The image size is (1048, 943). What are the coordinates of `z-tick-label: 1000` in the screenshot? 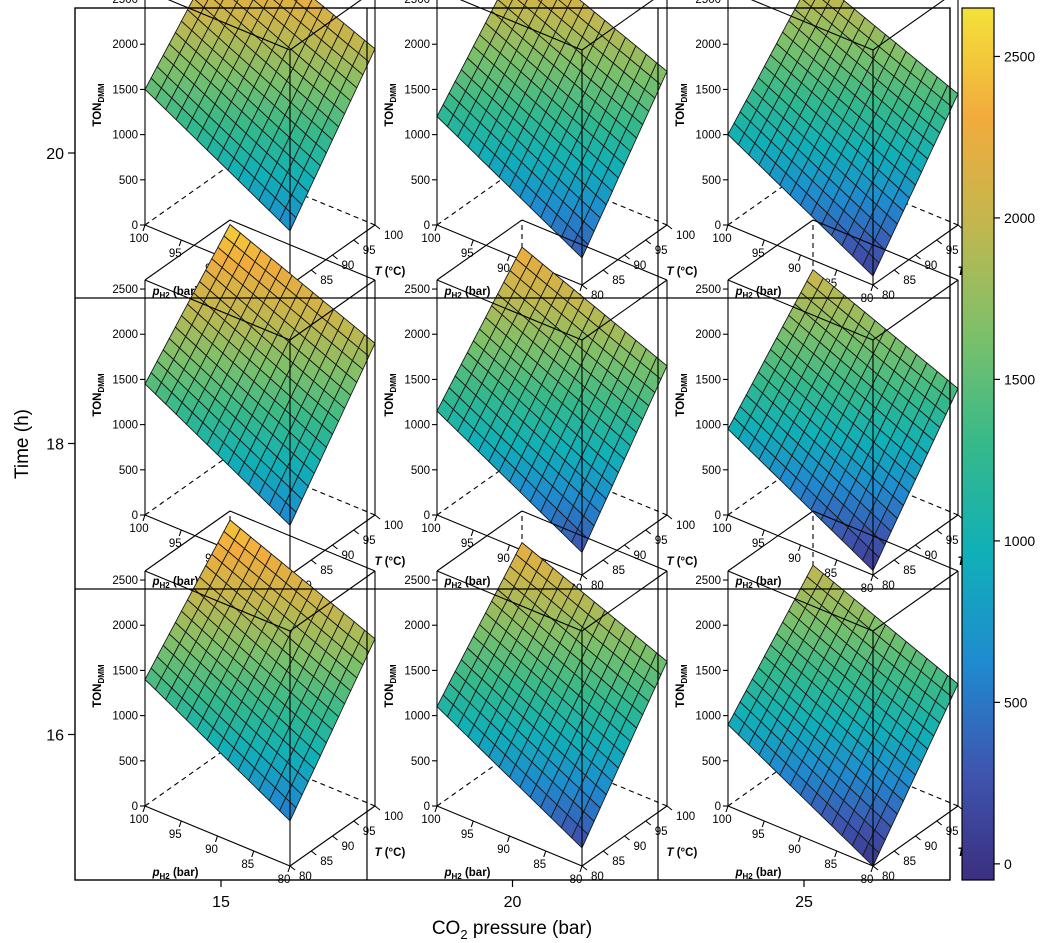 It's located at (125, 717).